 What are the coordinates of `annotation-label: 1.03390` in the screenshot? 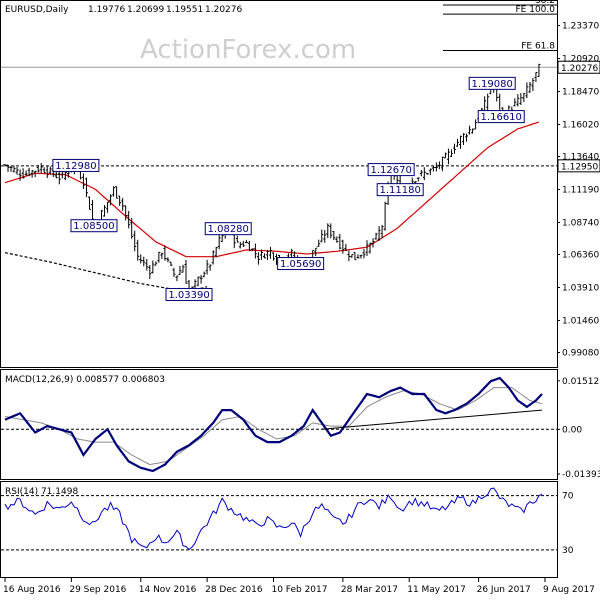 It's located at (188, 295).